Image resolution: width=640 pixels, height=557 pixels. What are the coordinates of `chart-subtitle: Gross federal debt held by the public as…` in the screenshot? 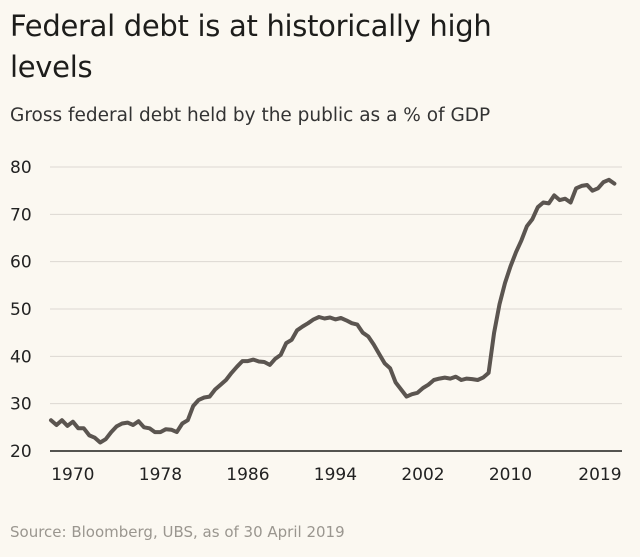 It's located at (250, 115).